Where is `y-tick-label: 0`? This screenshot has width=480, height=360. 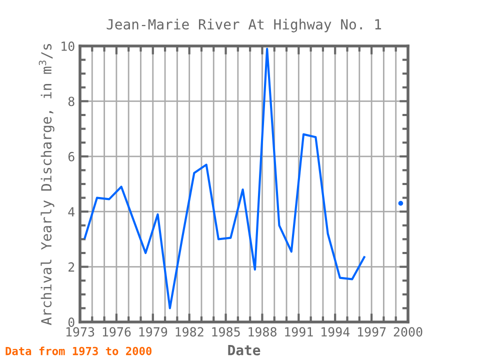 y-tick-label: 0 is located at coordinates (71, 322).